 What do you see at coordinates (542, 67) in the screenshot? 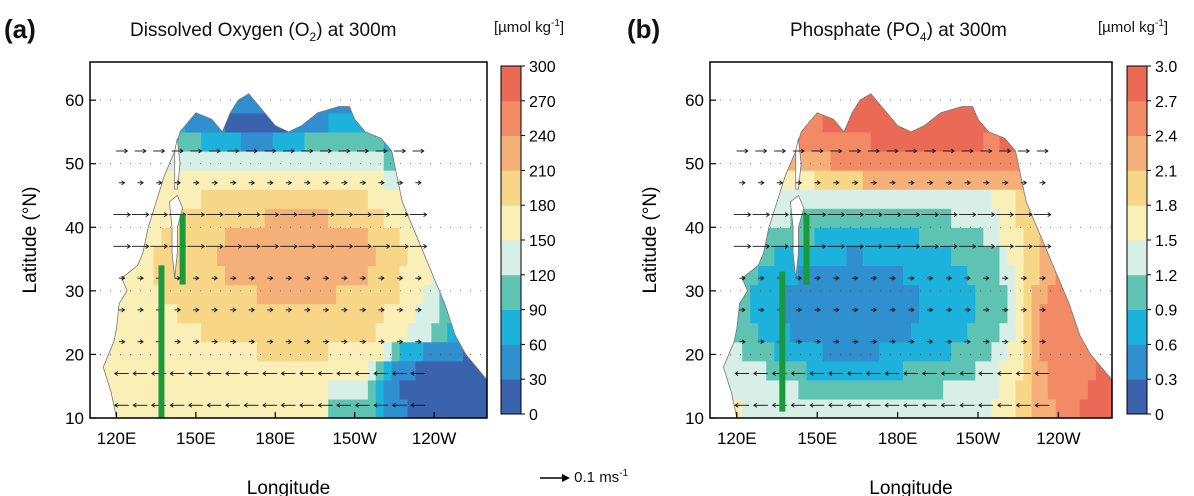
I see `panel-a-colorbar-label: 300` at bounding box center [542, 67].